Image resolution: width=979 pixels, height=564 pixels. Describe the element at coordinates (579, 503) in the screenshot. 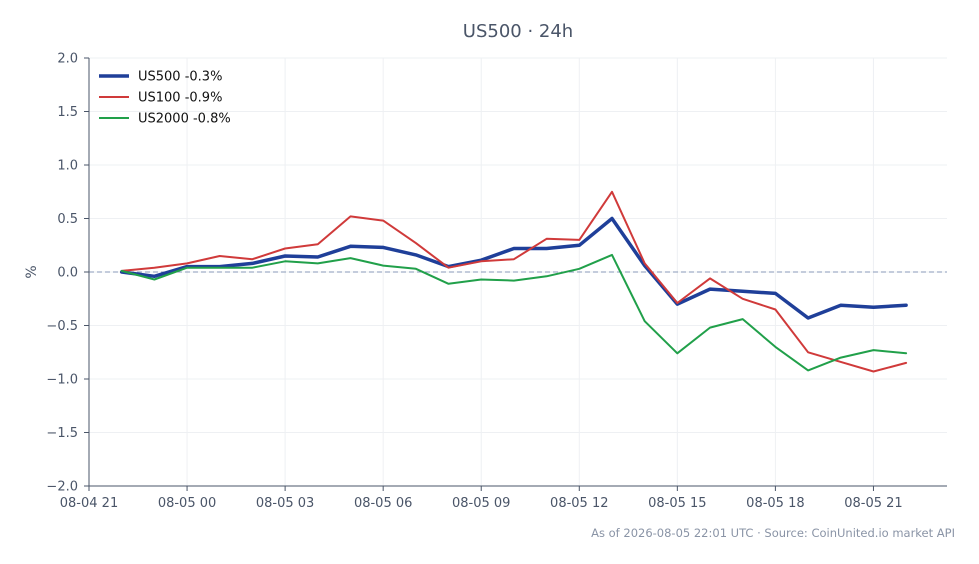

I see `x-tick-label: 08-05 12` at that location.